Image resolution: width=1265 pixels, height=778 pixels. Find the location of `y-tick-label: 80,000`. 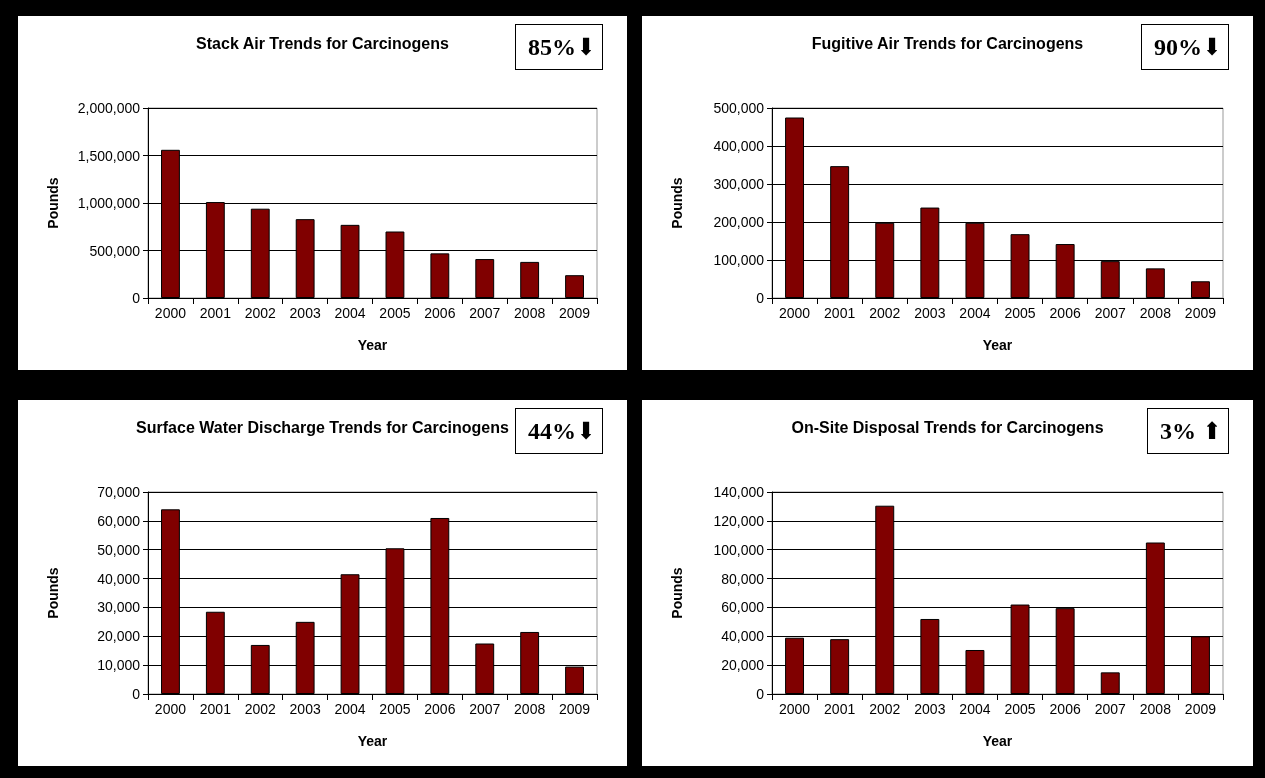

y-tick-label: 80,000 is located at coordinates (743, 578).